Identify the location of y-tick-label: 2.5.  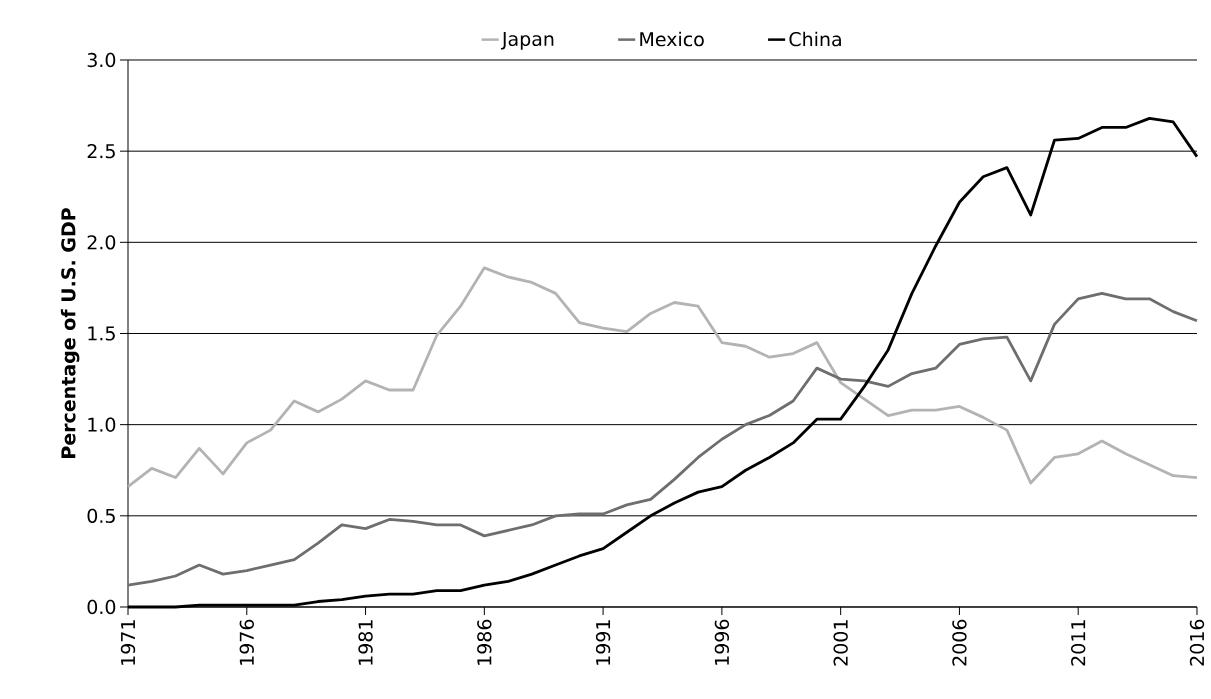
(101, 151).